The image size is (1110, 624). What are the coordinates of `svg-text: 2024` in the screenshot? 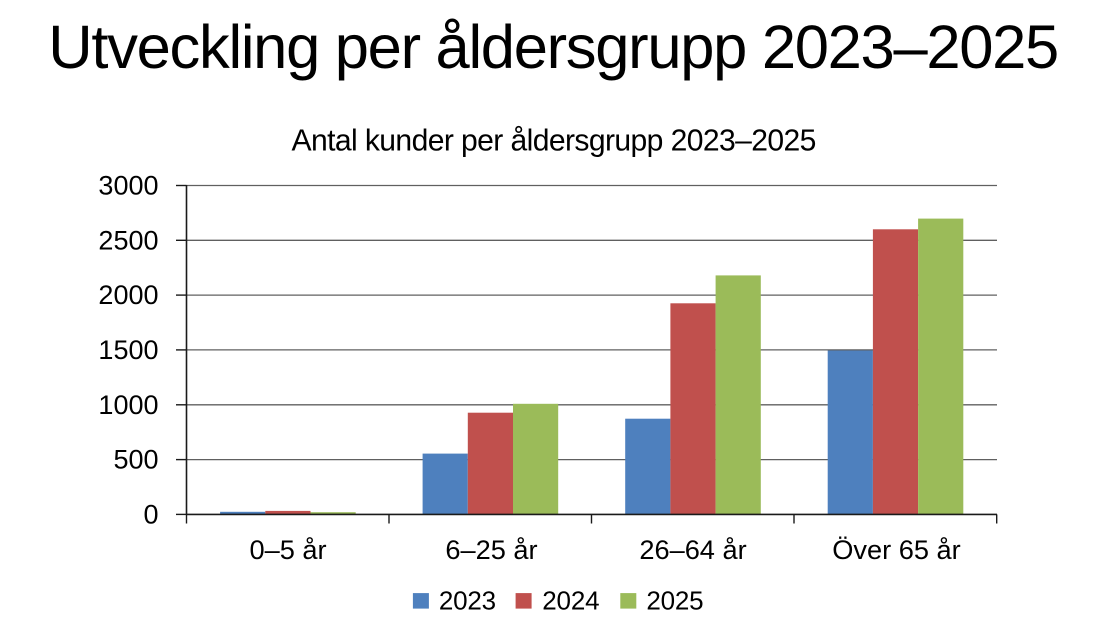 It's located at (570, 600).